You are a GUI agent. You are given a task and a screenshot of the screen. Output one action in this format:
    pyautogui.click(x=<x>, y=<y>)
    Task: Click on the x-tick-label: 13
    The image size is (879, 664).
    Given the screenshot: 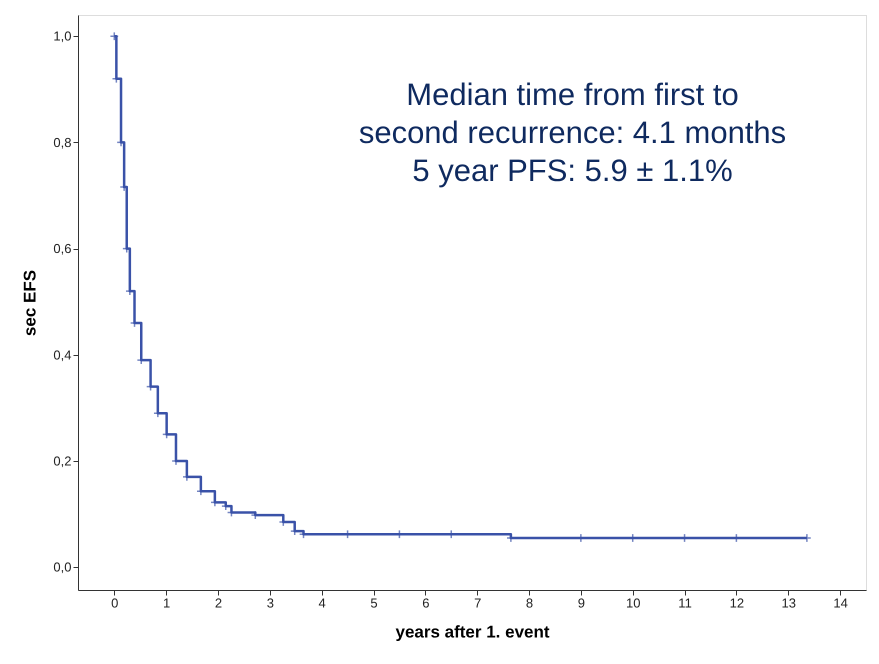 What is the action you would take?
    pyautogui.click(x=789, y=603)
    